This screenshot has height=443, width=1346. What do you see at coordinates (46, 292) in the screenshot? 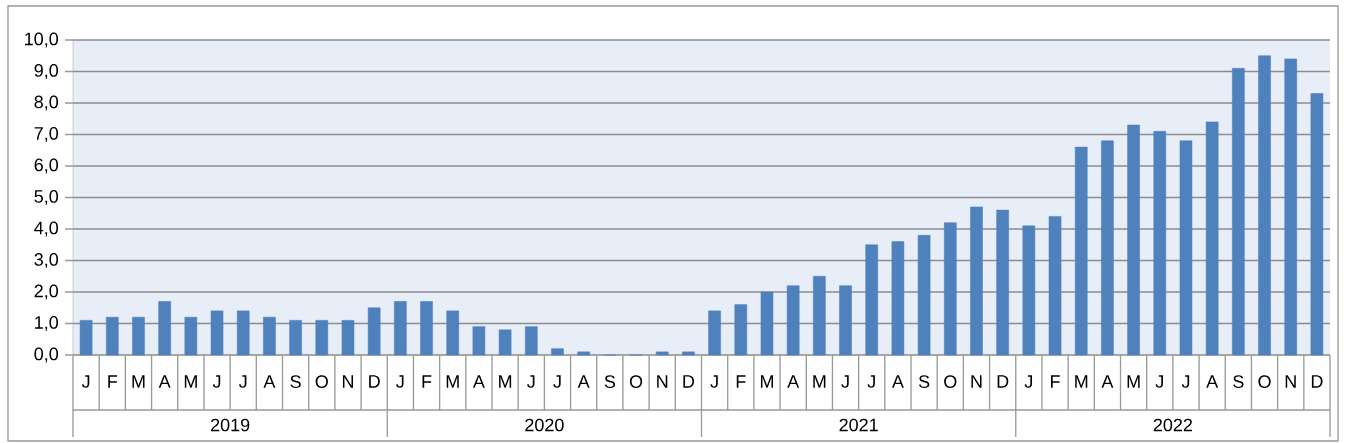
I see `y-tick-label: 2,0` at bounding box center [46, 292].